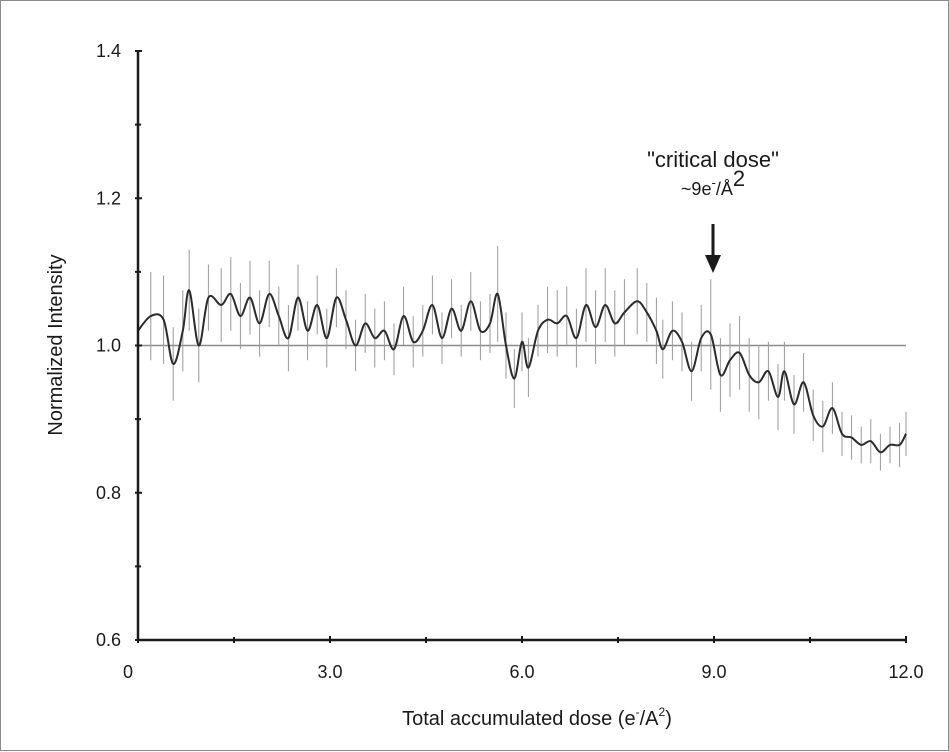 This screenshot has height=752, width=949. I want to click on x-tick-label: 6.0, so click(521, 672).